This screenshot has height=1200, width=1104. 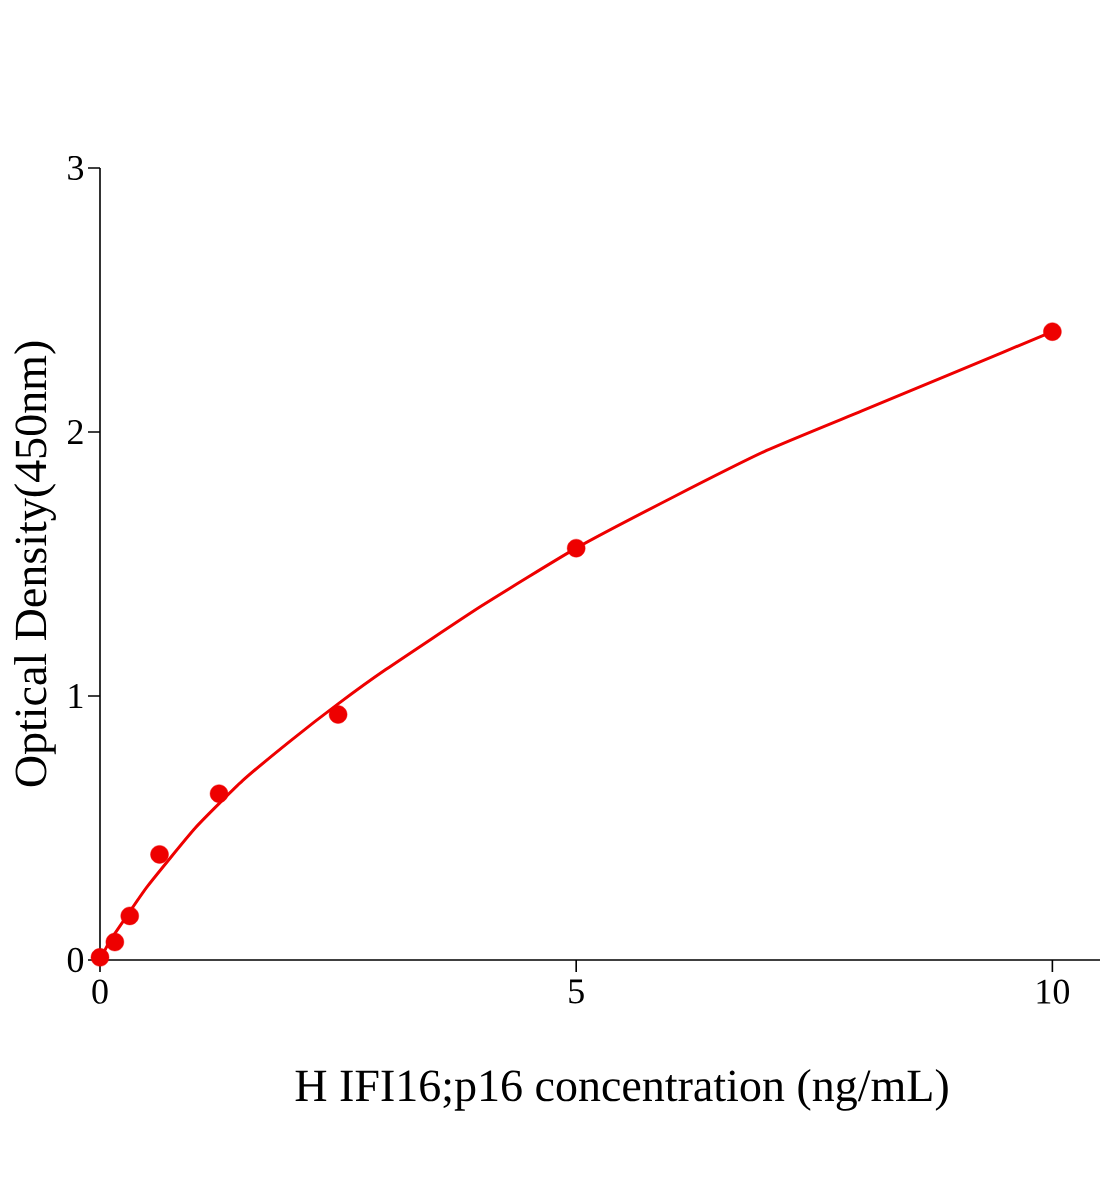 I want to click on x-tick-label: 5, so click(x=576, y=991).